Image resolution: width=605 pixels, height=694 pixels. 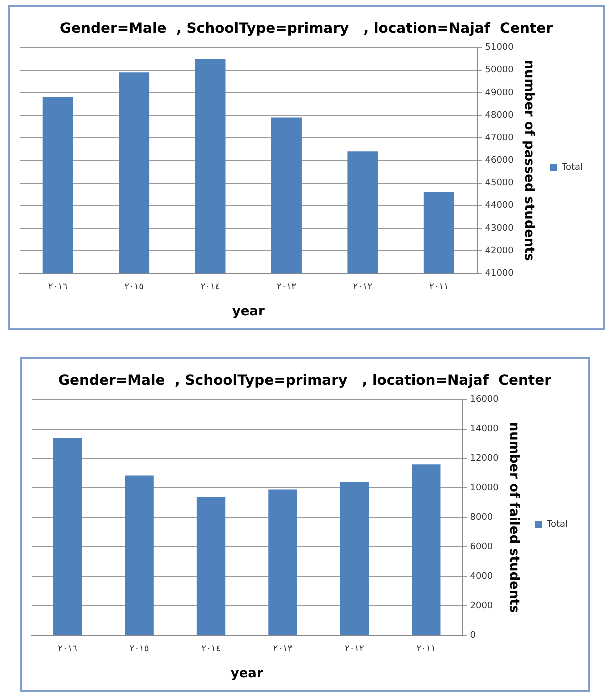 I want to click on y-tick-label: 16000, so click(x=485, y=400).